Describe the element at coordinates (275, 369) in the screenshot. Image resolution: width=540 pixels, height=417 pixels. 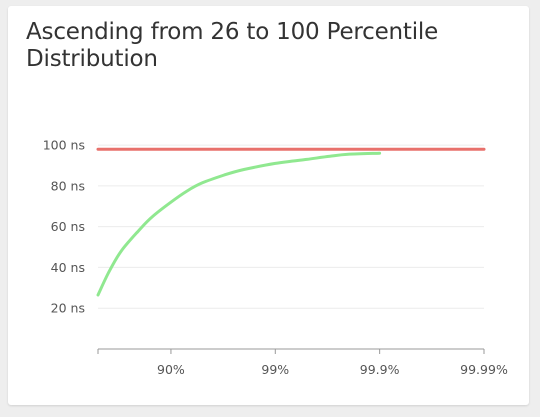
I see `x-tick-label: 99%` at that location.